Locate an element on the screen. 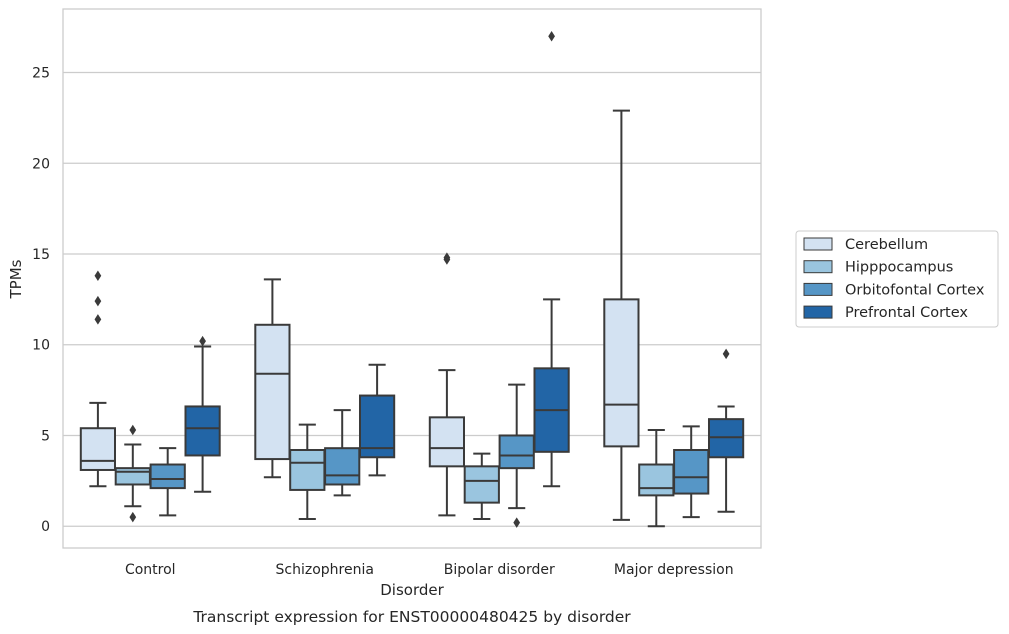 The height and width of the screenshot is (634, 1009). legend-label: Orbitofontal Cortex is located at coordinates (915, 290).